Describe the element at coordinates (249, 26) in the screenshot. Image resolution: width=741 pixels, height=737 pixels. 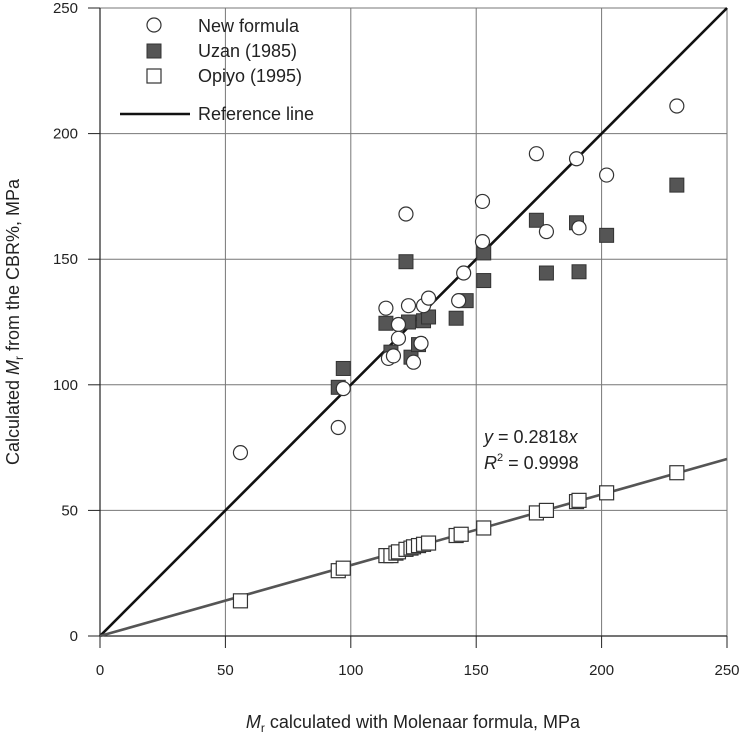
I see `legend-label: New formula` at that location.